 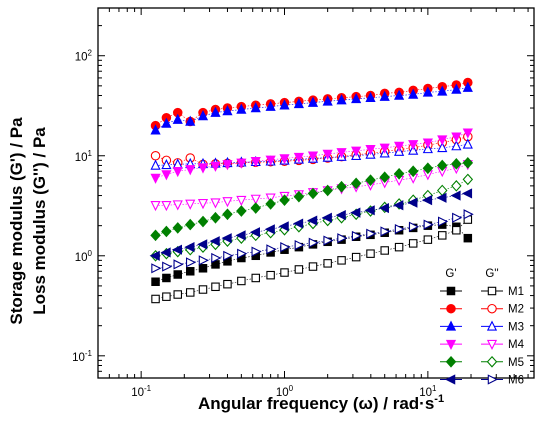 I want to click on legend-item-m5: M5, so click(x=482, y=362).